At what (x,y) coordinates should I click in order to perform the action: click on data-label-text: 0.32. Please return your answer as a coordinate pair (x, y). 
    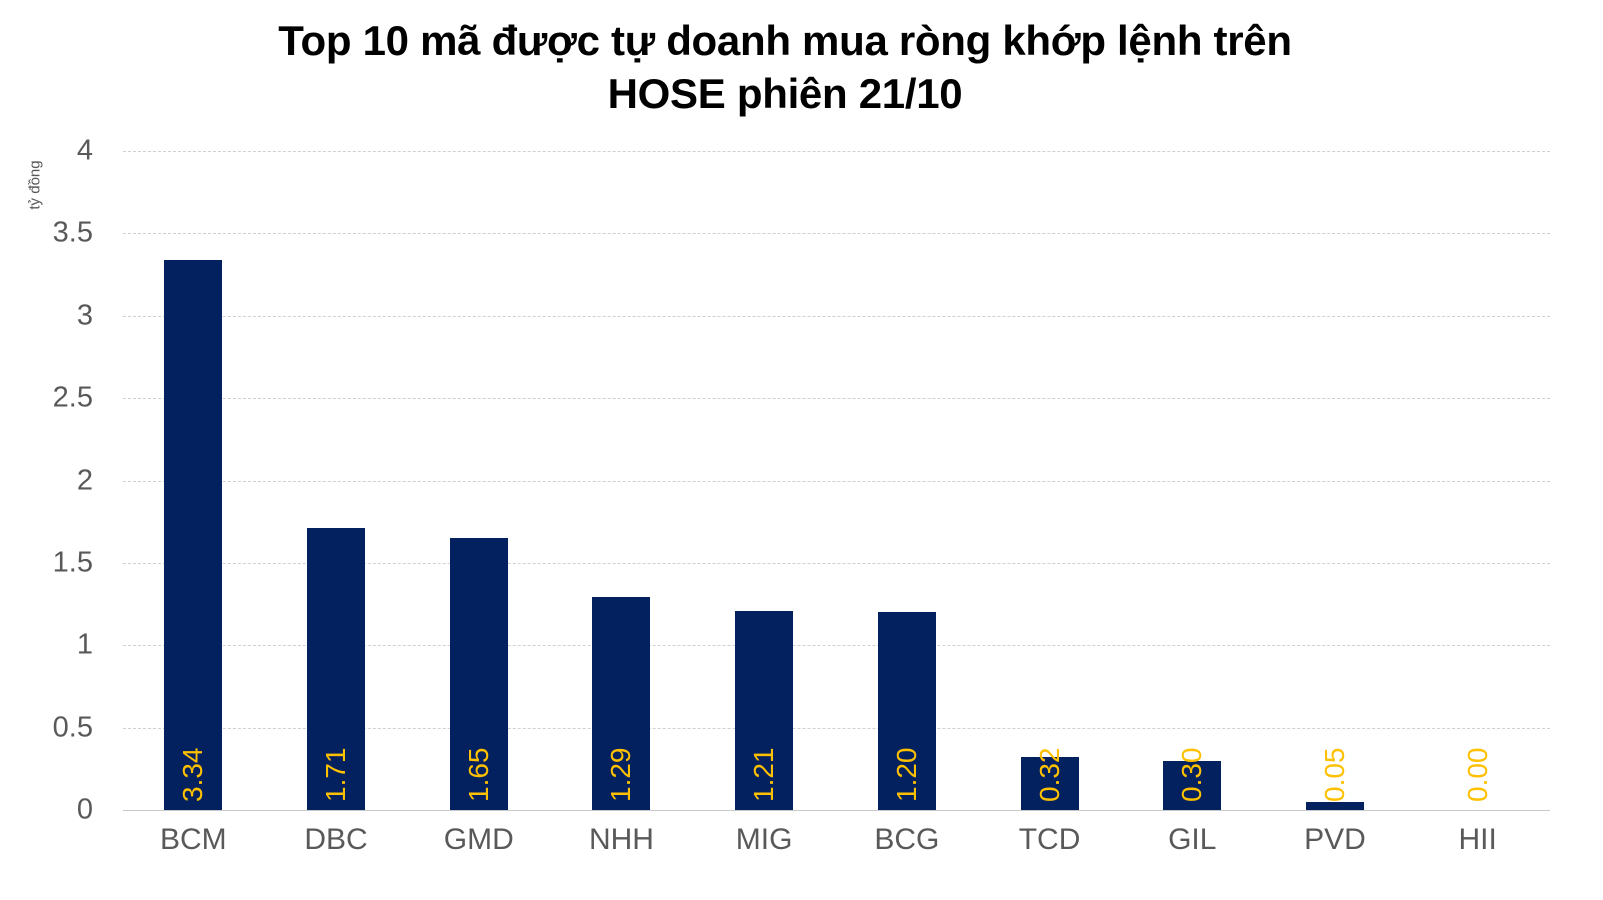
    Looking at the image, I should click on (1049, 775).